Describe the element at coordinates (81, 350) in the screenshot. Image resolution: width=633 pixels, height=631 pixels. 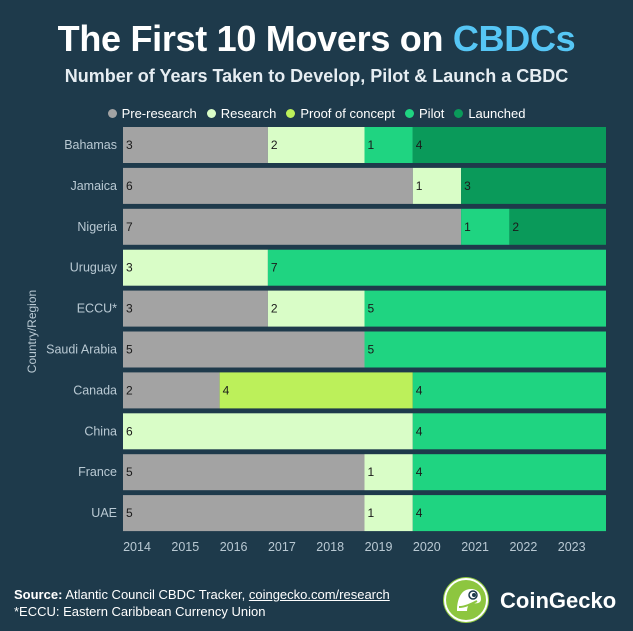
I see `category-label: Saudi Arabia` at that location.